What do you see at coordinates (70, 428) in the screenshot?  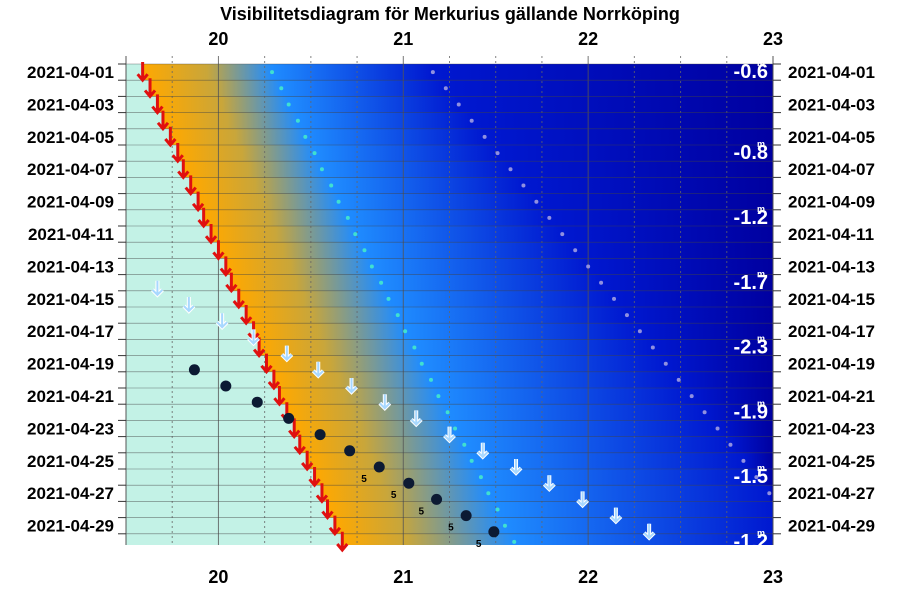 I see `date-label-left: 2021-04-23` at bounding box center [70, 428].